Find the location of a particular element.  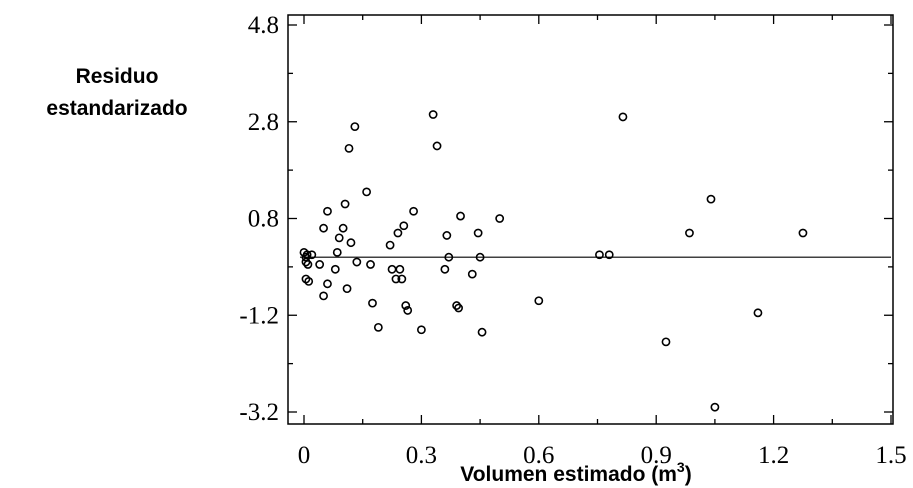

x-axis-title-superscript: 3 is located at coordinates (681, 467).